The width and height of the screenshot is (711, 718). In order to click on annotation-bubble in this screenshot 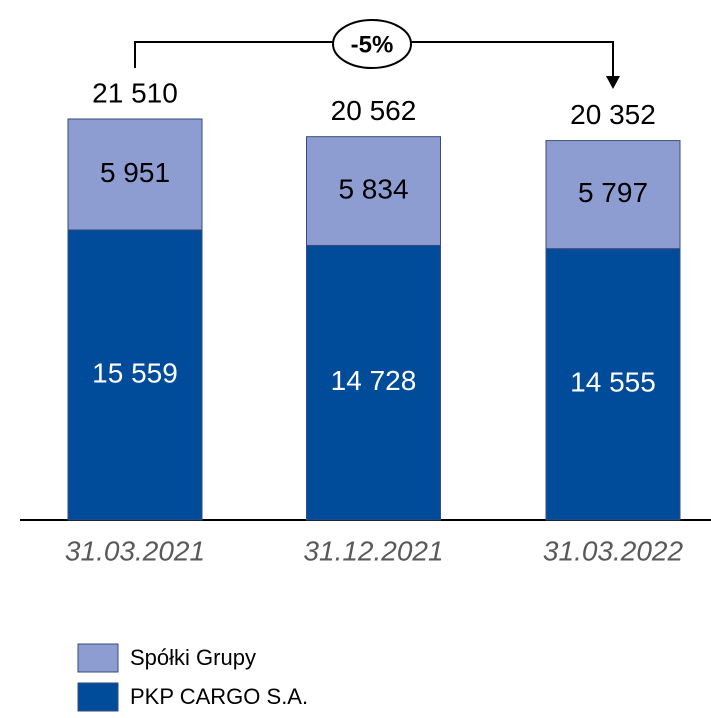, I will do `click(372, 44)`.